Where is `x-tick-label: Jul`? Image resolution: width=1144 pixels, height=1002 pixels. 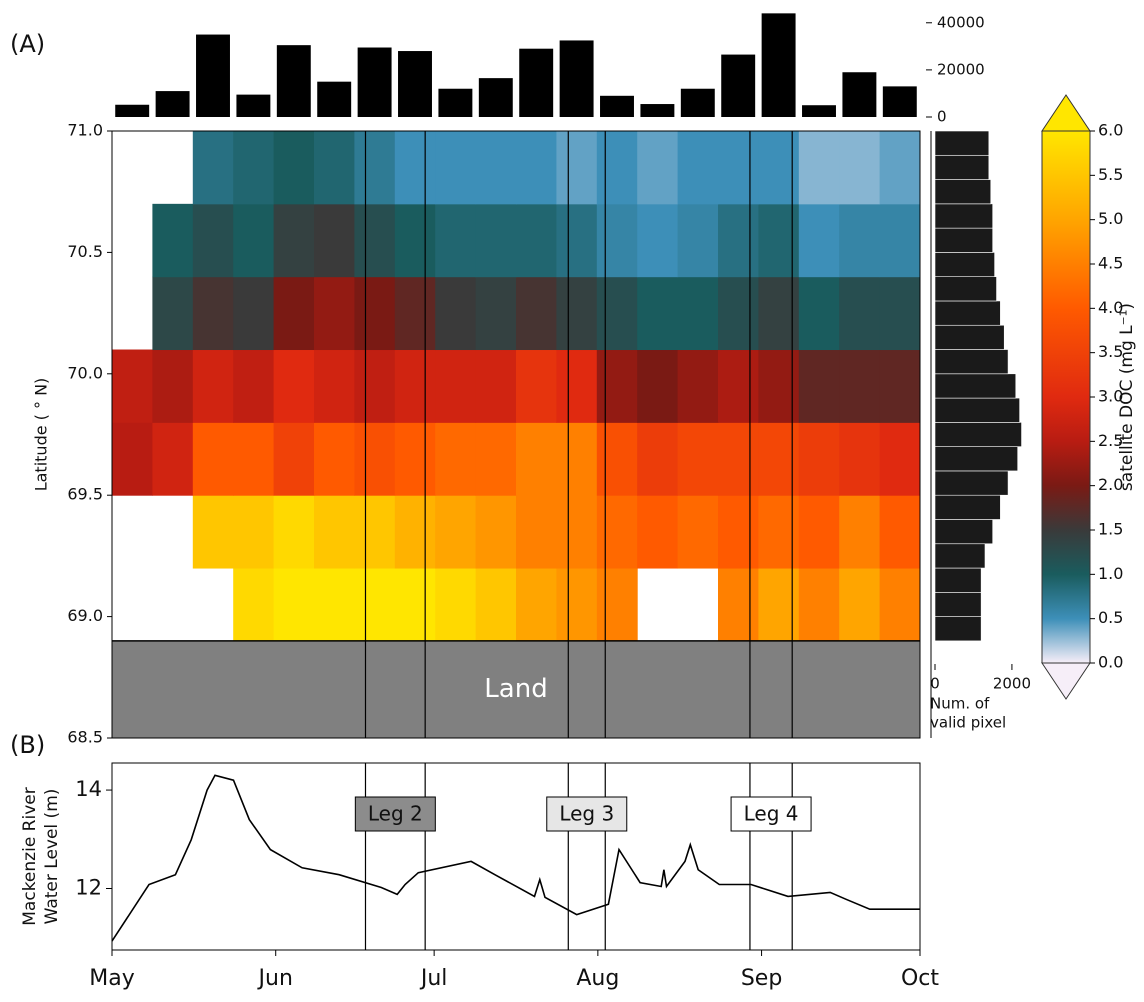
x-tick-label: Jul is located at coordinates (433, 978).